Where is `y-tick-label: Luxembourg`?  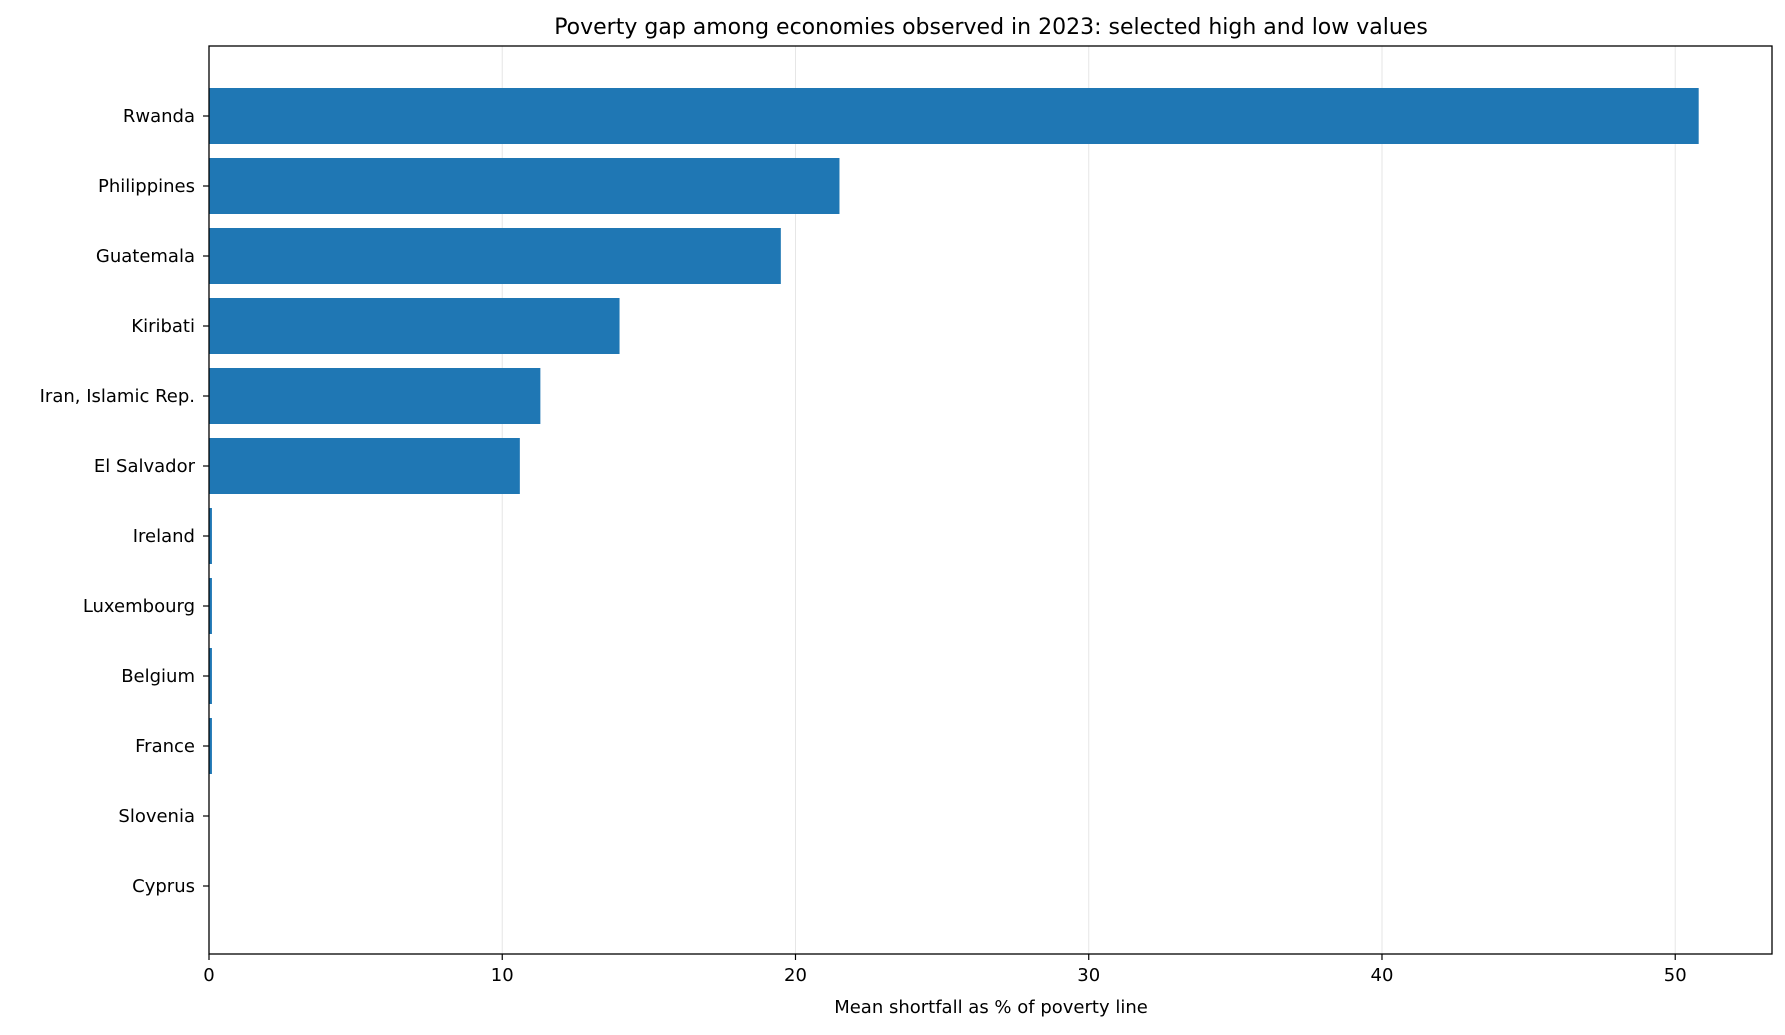
y-tick-label: Luxembourg is located at coordinates (139, 606).